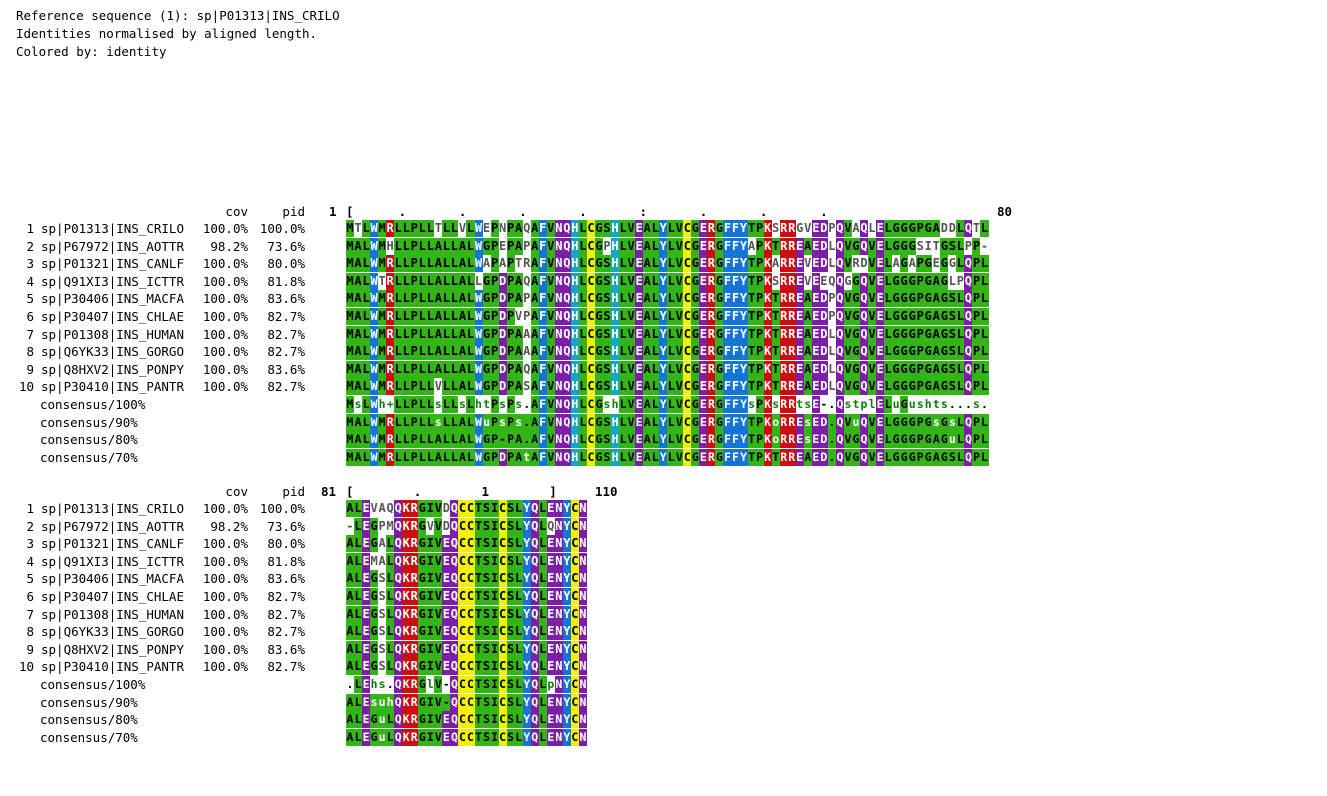 The image size is (1327, 796). I want to click on consensus-residue: s, so click(438, 422).